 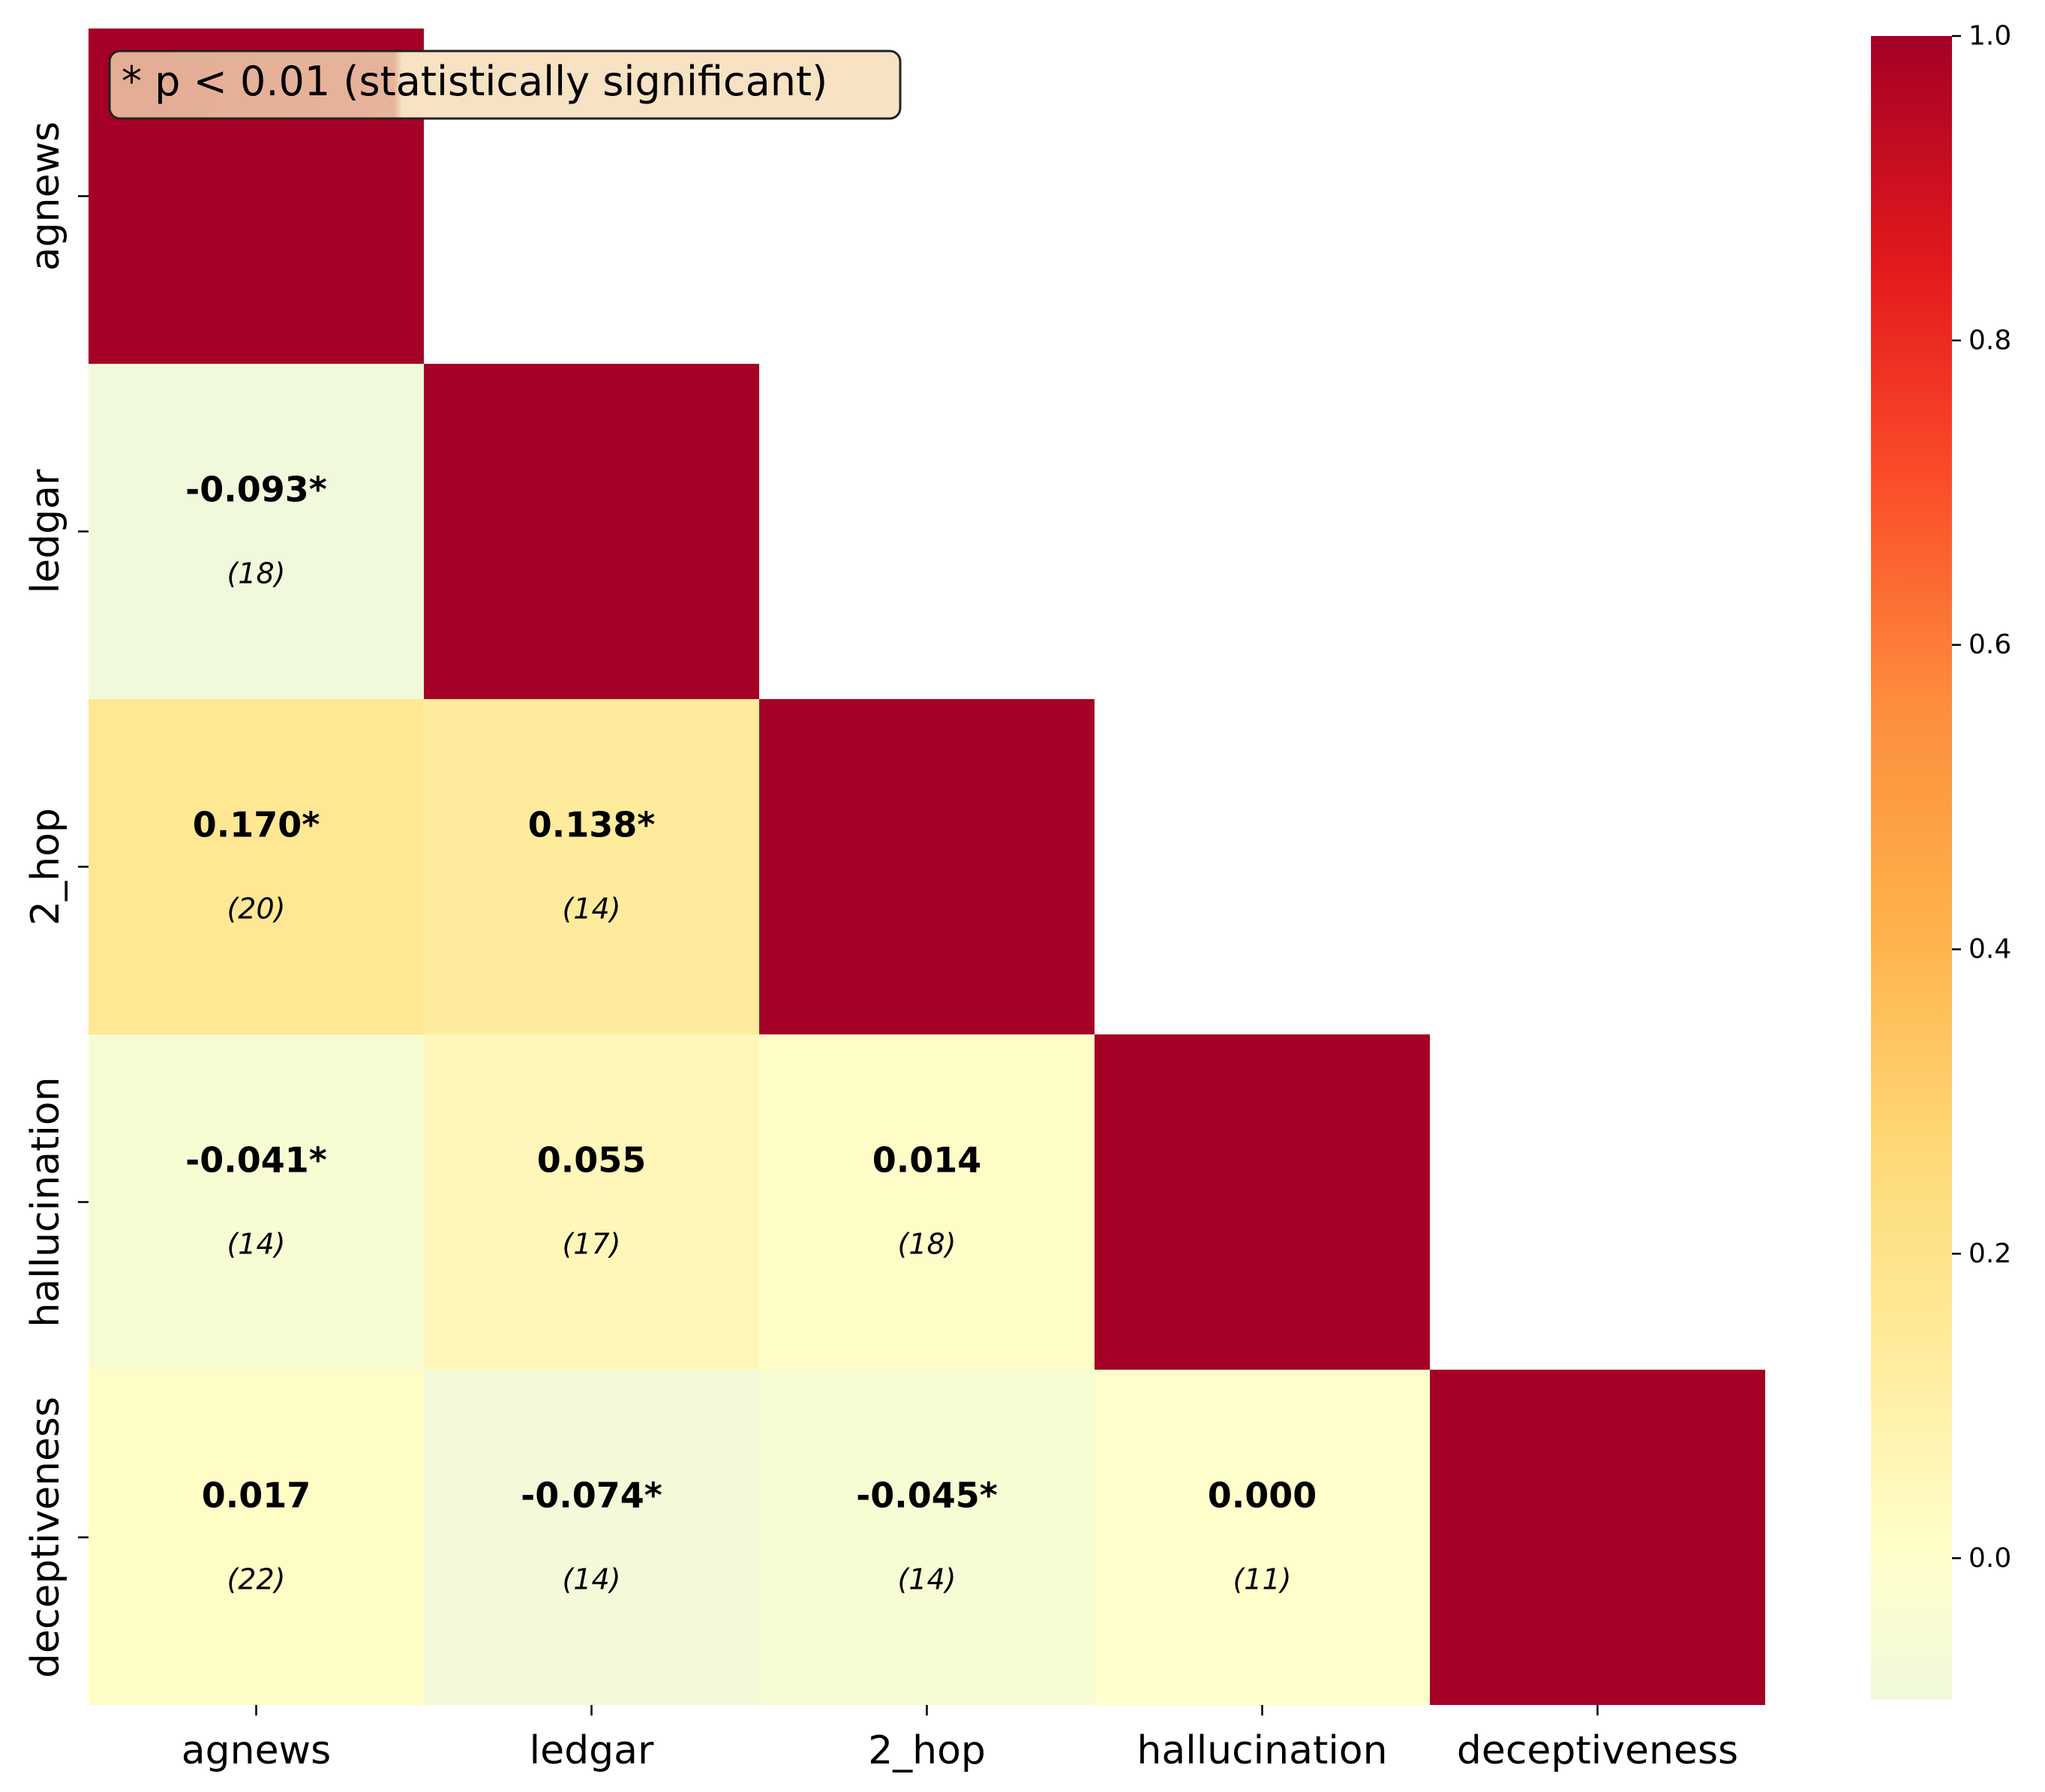 I want to click on cell-value-label: 0.138*, so click(x=592, y=825).